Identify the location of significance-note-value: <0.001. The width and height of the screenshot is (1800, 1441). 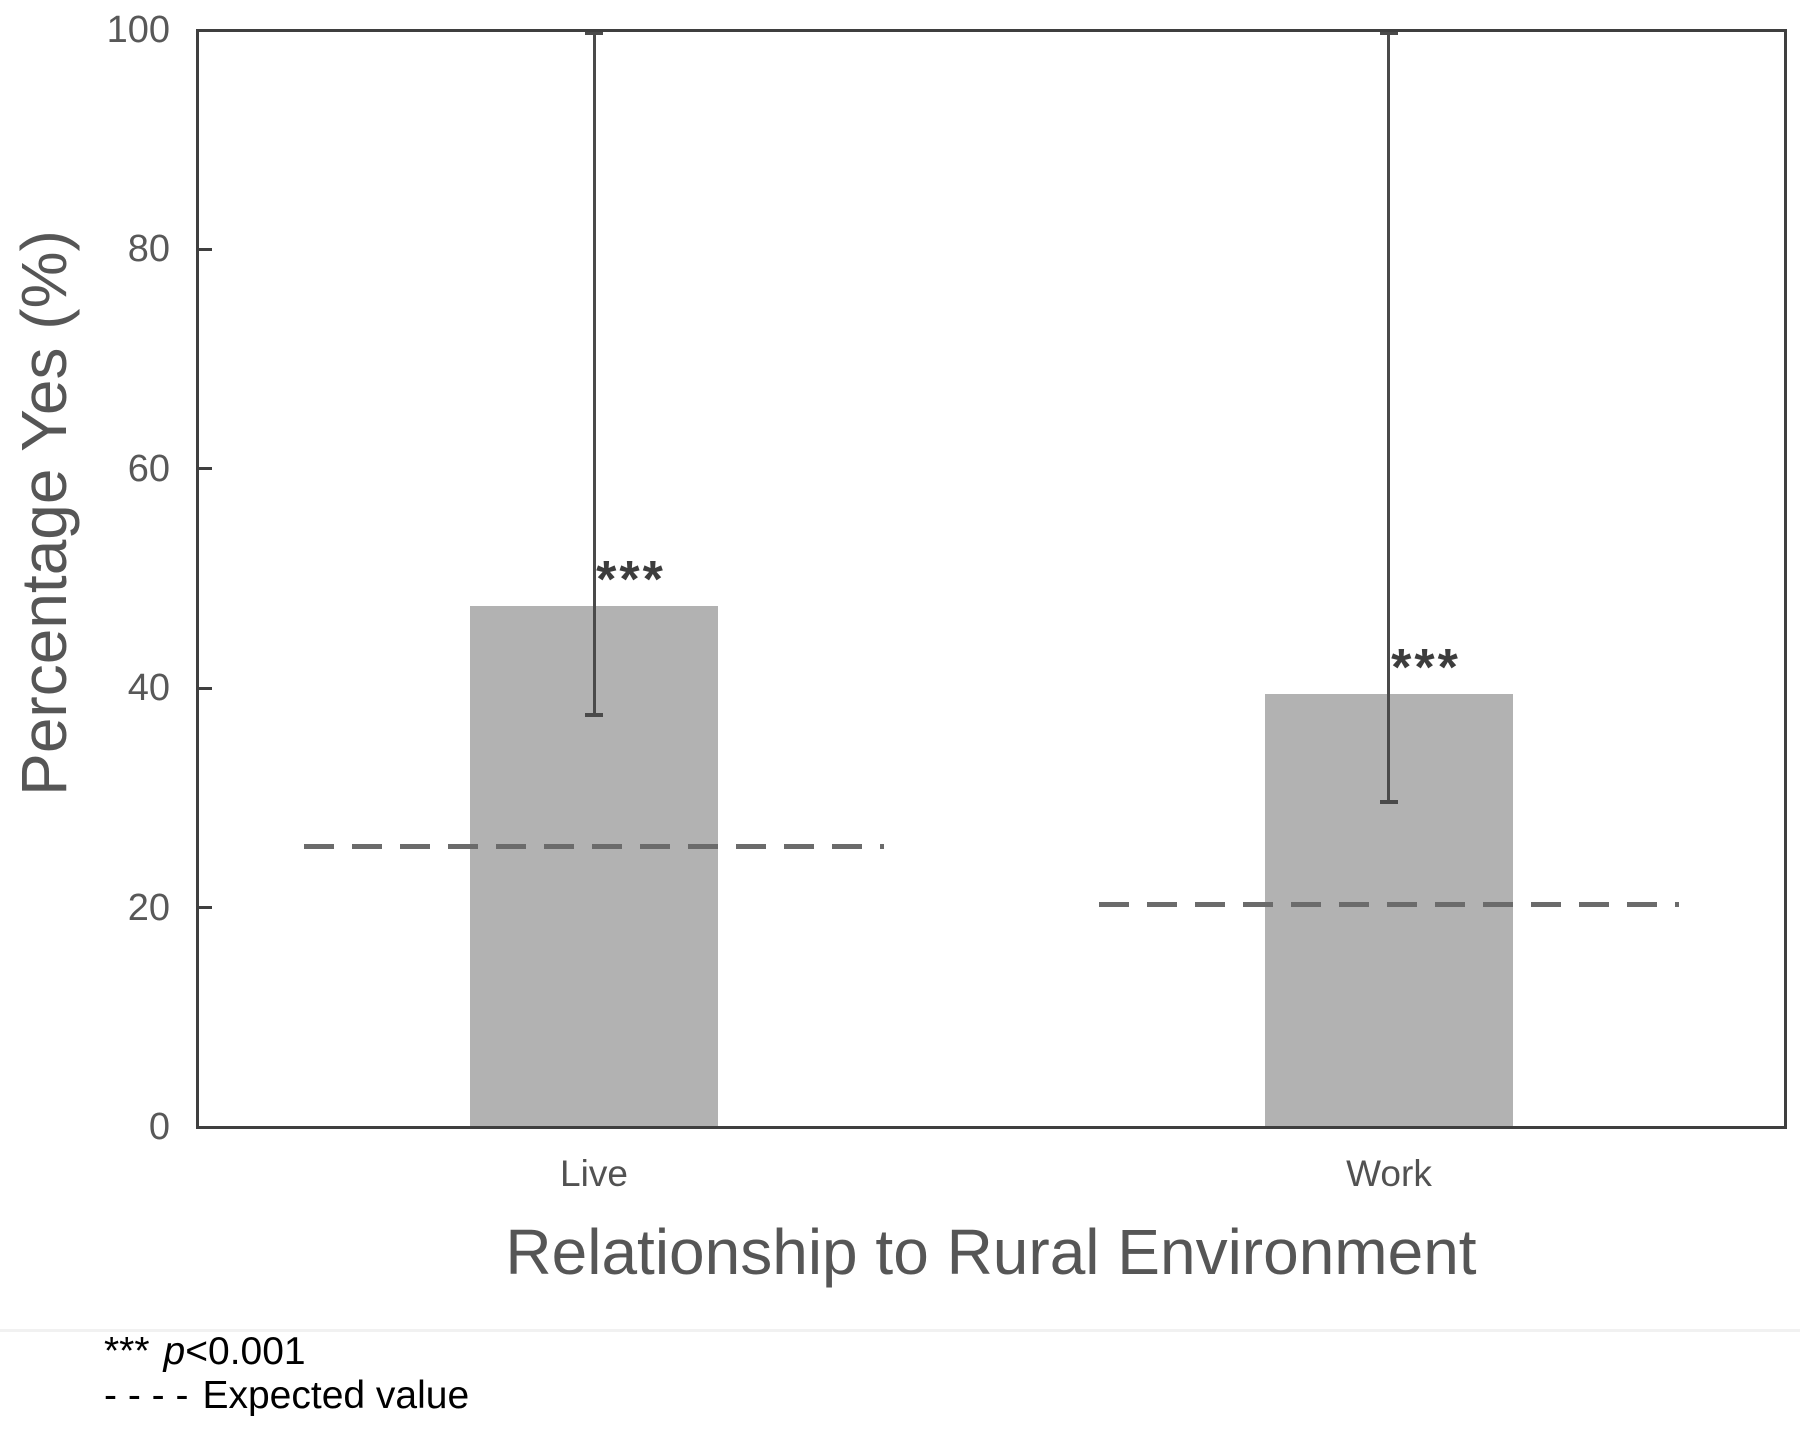
(245, 1351).